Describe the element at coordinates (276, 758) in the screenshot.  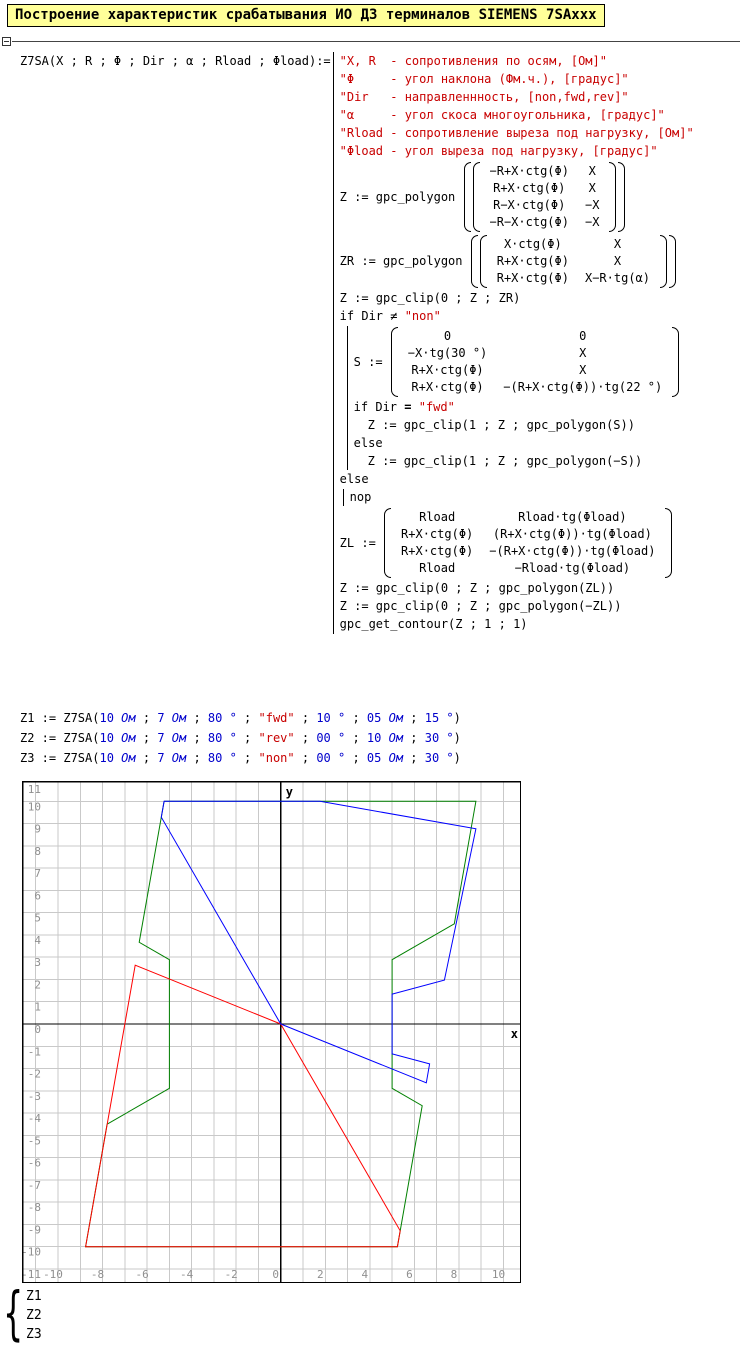
I see `math-token: "non"` at that location.